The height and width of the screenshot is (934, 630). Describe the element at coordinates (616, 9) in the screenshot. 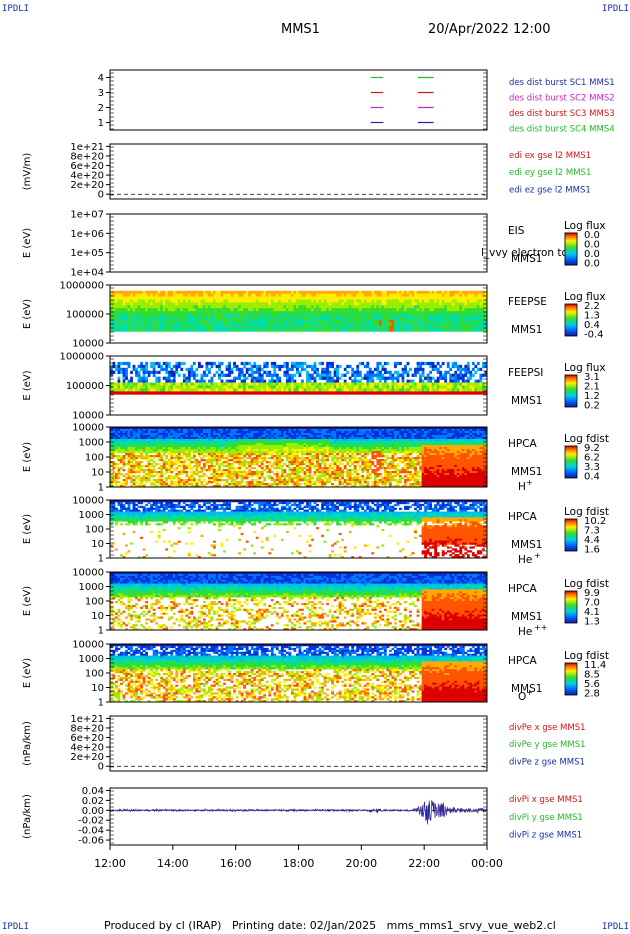

I see `corner-label-top-right: IPDLI` at that location.